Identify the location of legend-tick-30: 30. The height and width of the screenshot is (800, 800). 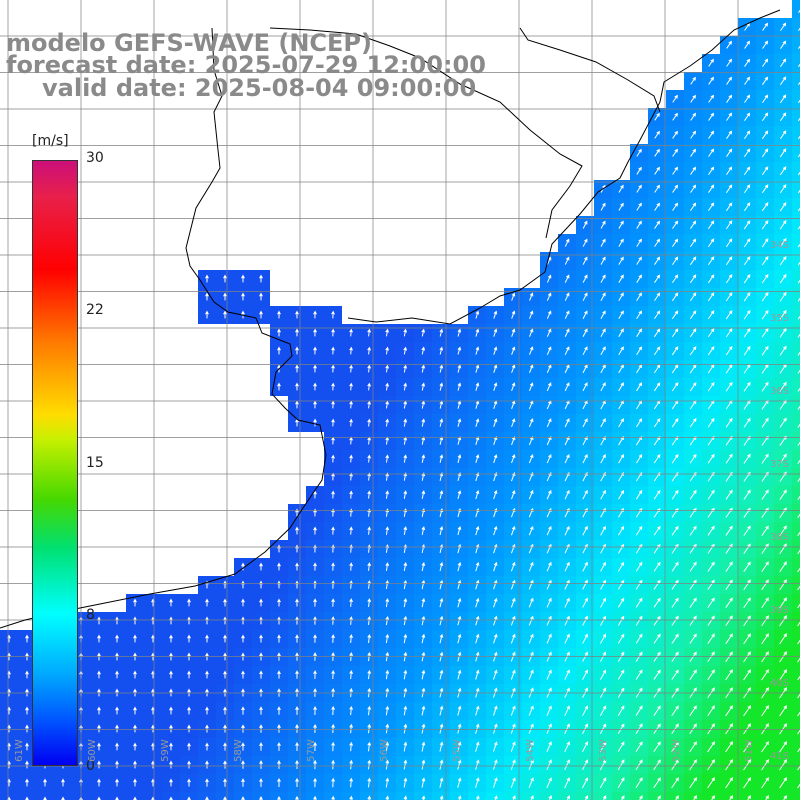
(95, 158).